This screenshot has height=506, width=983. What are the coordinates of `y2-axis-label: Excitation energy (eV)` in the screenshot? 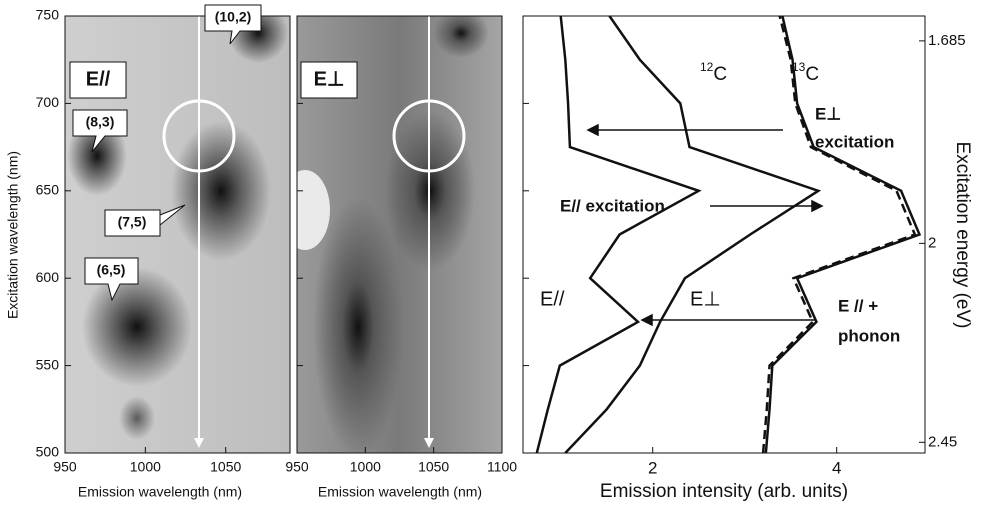 It's located at (962, 235).